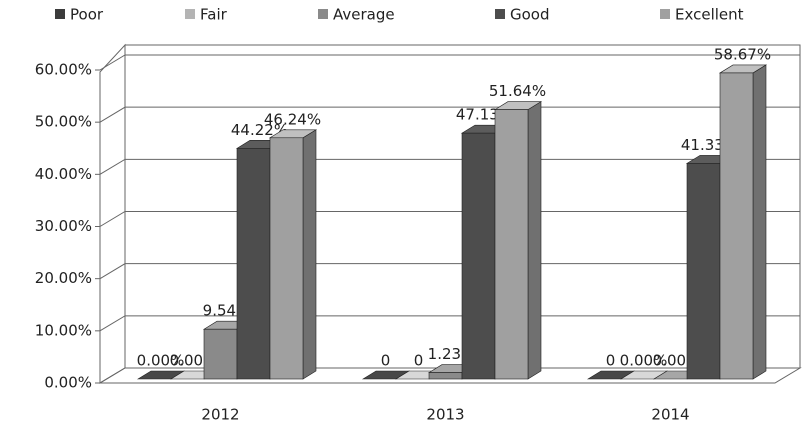 This screenshot has width=812, height=439. Describe the element at coordinates (63, 278) in the screenshot. I see `y-tick-label: 20.00%` at that location.